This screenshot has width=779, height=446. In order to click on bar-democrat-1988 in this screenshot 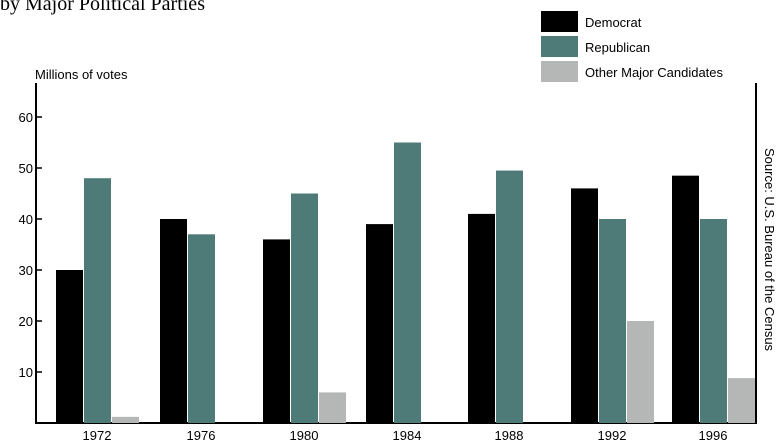, I will do `click(481, 318)`.